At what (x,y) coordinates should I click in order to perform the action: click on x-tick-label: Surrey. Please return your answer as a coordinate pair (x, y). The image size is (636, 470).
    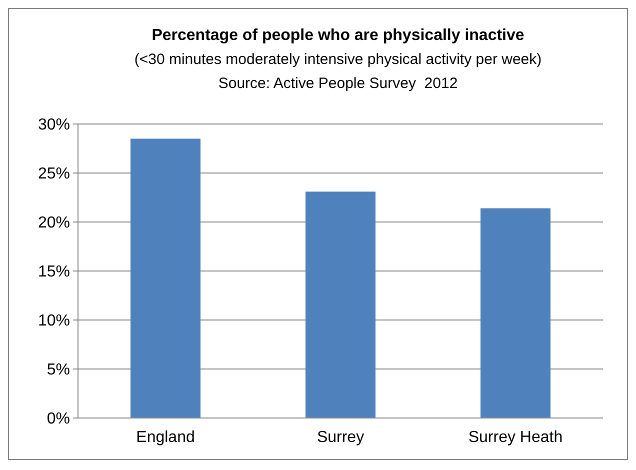
    Looking at the image, I should click on (340, 437).